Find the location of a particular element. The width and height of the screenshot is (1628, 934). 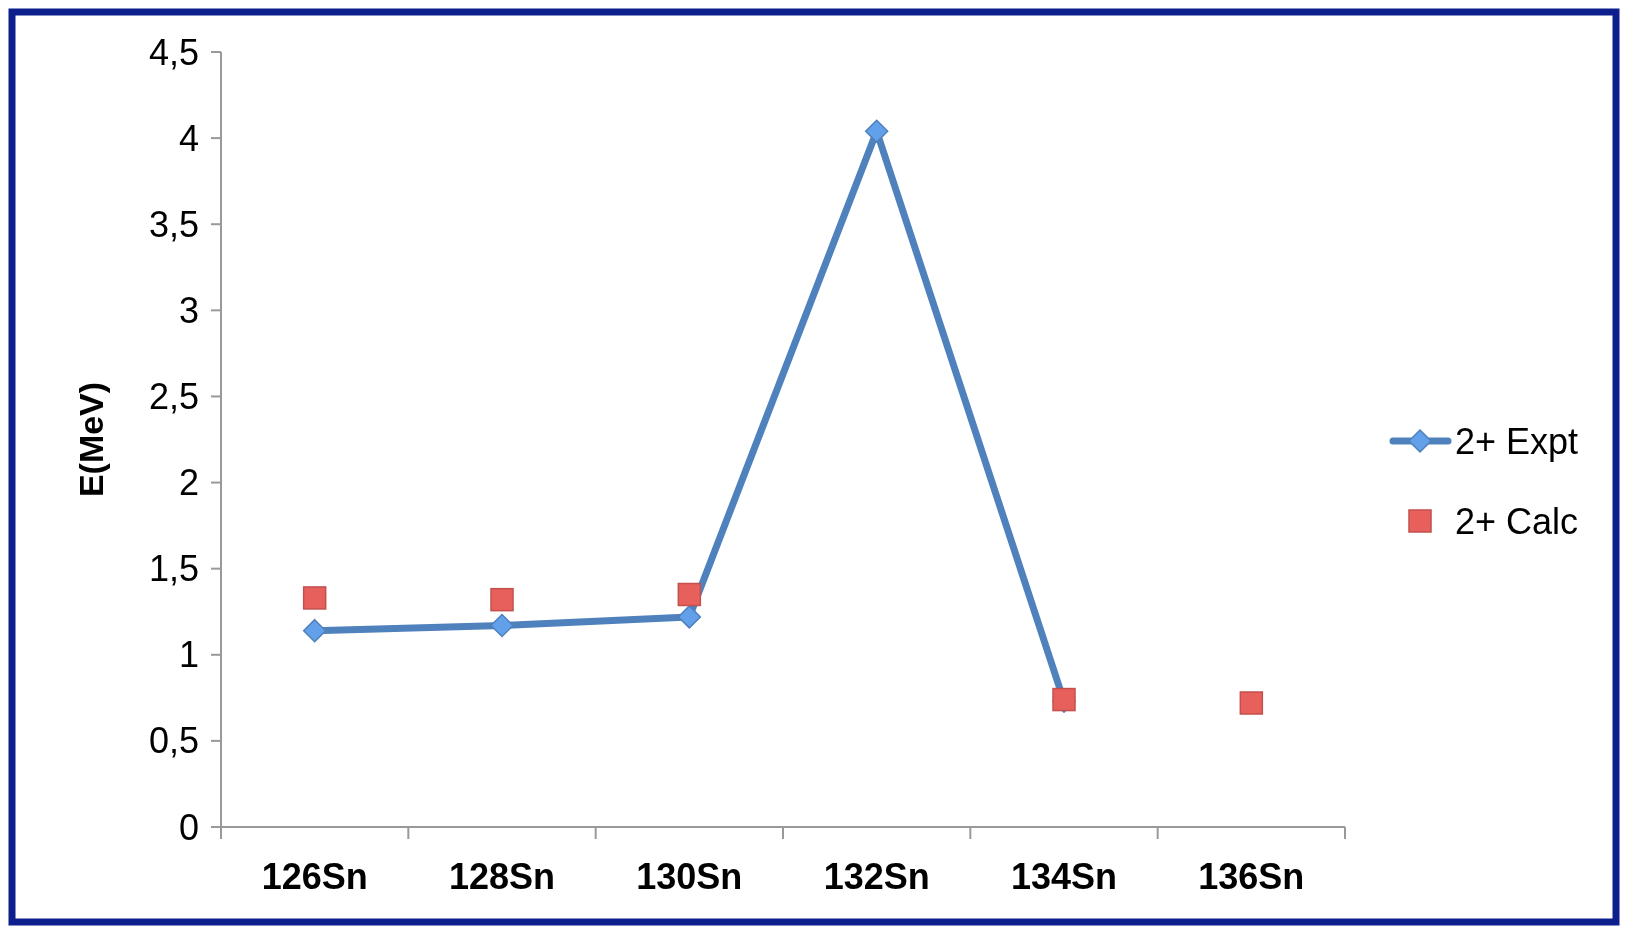

y-tick-label: 3,5 is located at coordinates (173, 224).